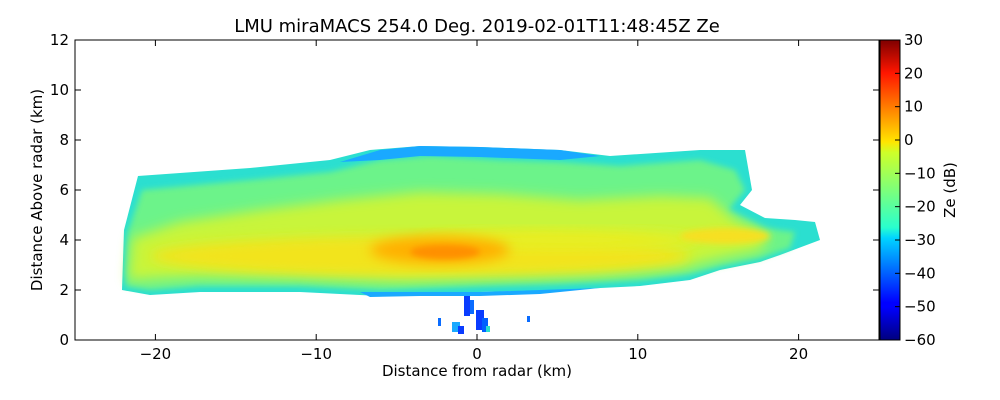 The width and height of the screenshot is (1000, 400). I want to click on y-tick-label: 12, so click(59, 40).